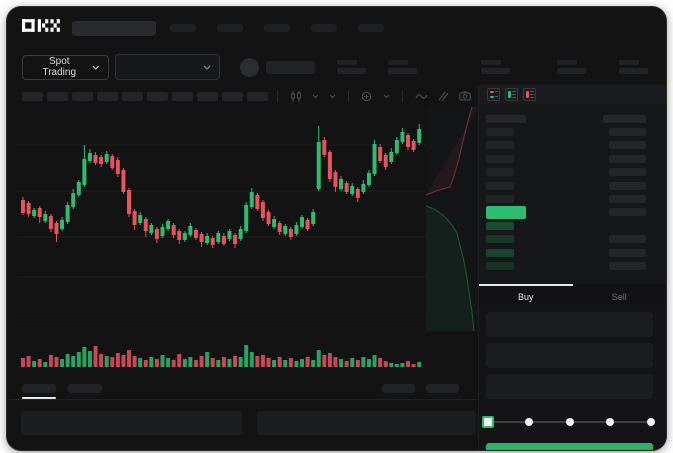 The image size is (673, 453). I want to click on orderbook-price-column, so click(506, 198).